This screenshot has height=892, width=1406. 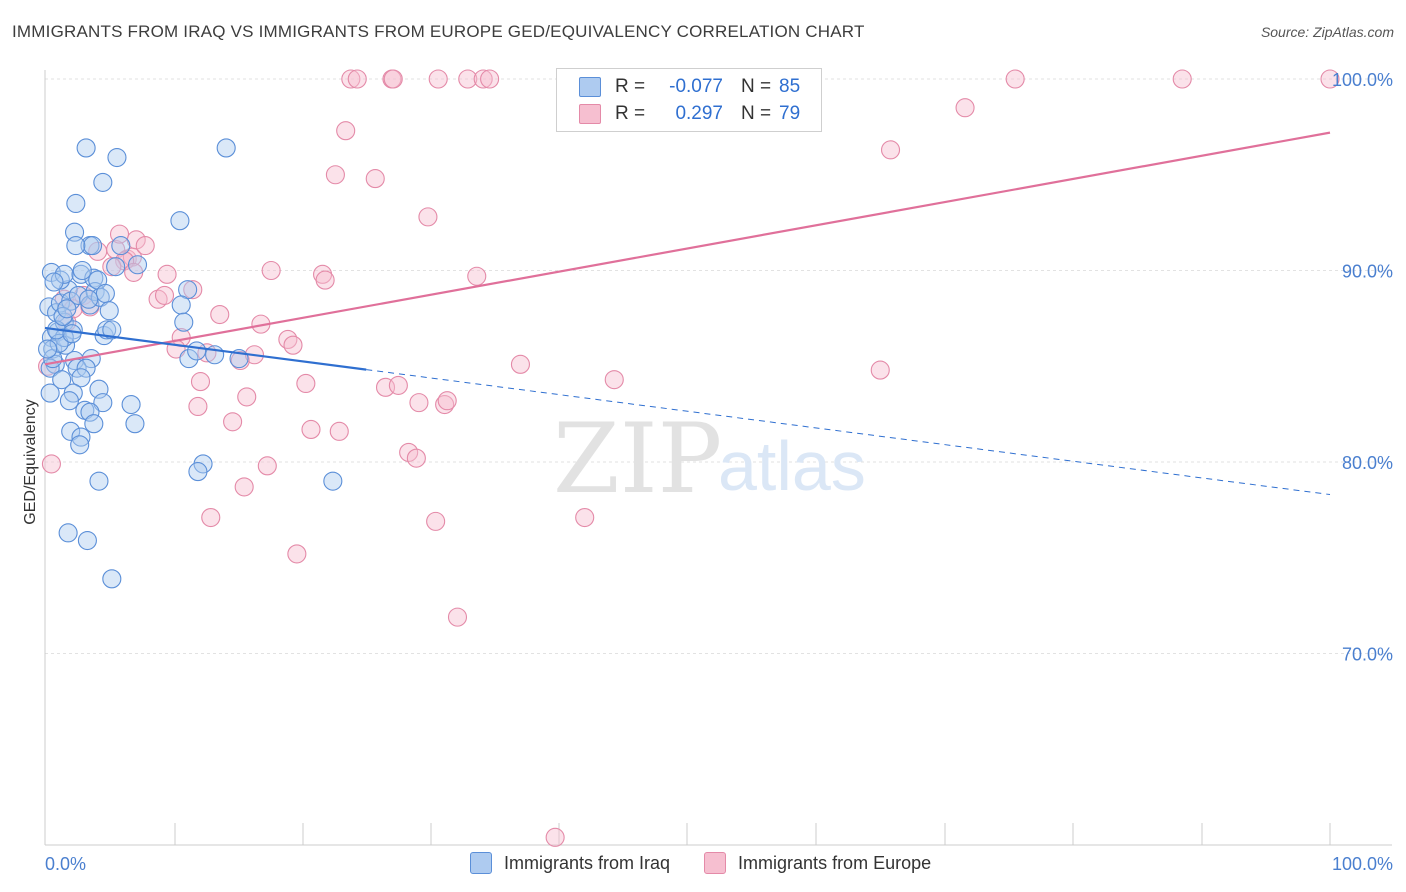 What do you see at coordinates (590, 114) in the screenshot?
I see `europe-swatch-icon` at bounding box center [590, 114].